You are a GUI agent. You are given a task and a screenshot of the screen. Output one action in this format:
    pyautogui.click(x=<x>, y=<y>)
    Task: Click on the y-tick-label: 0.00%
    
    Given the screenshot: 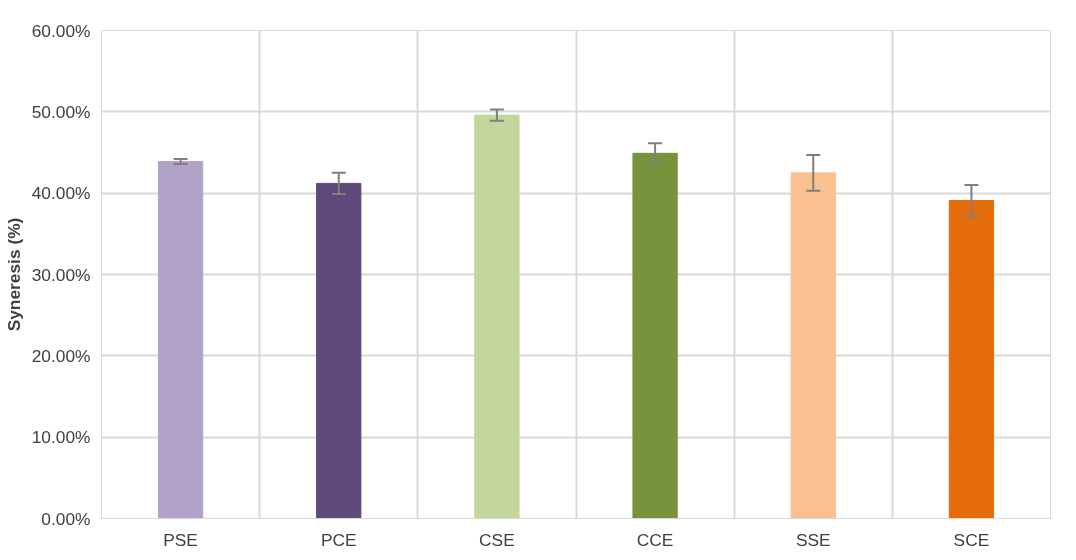 What is the action you would take?
    pyautogui.click(x=66, y=518)
    